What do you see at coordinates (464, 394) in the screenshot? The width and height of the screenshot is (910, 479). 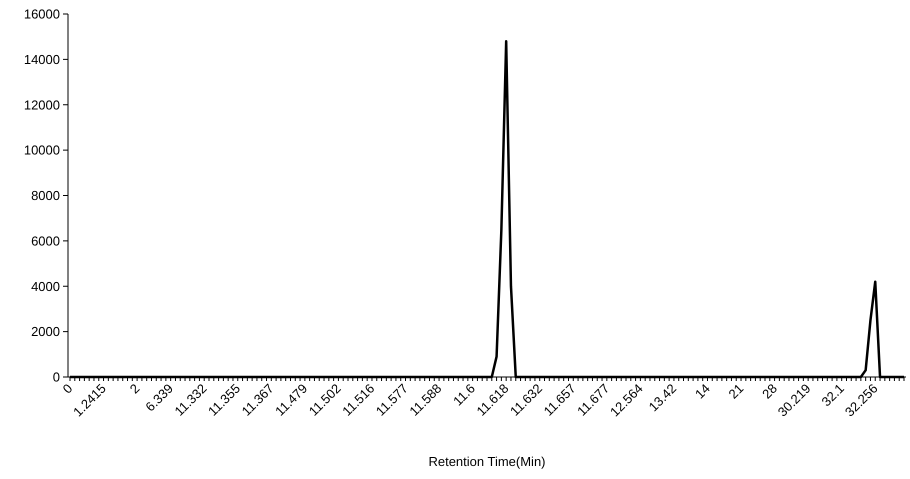 I see `x-tick-label: 11.6` at bounding box center [464, 394].